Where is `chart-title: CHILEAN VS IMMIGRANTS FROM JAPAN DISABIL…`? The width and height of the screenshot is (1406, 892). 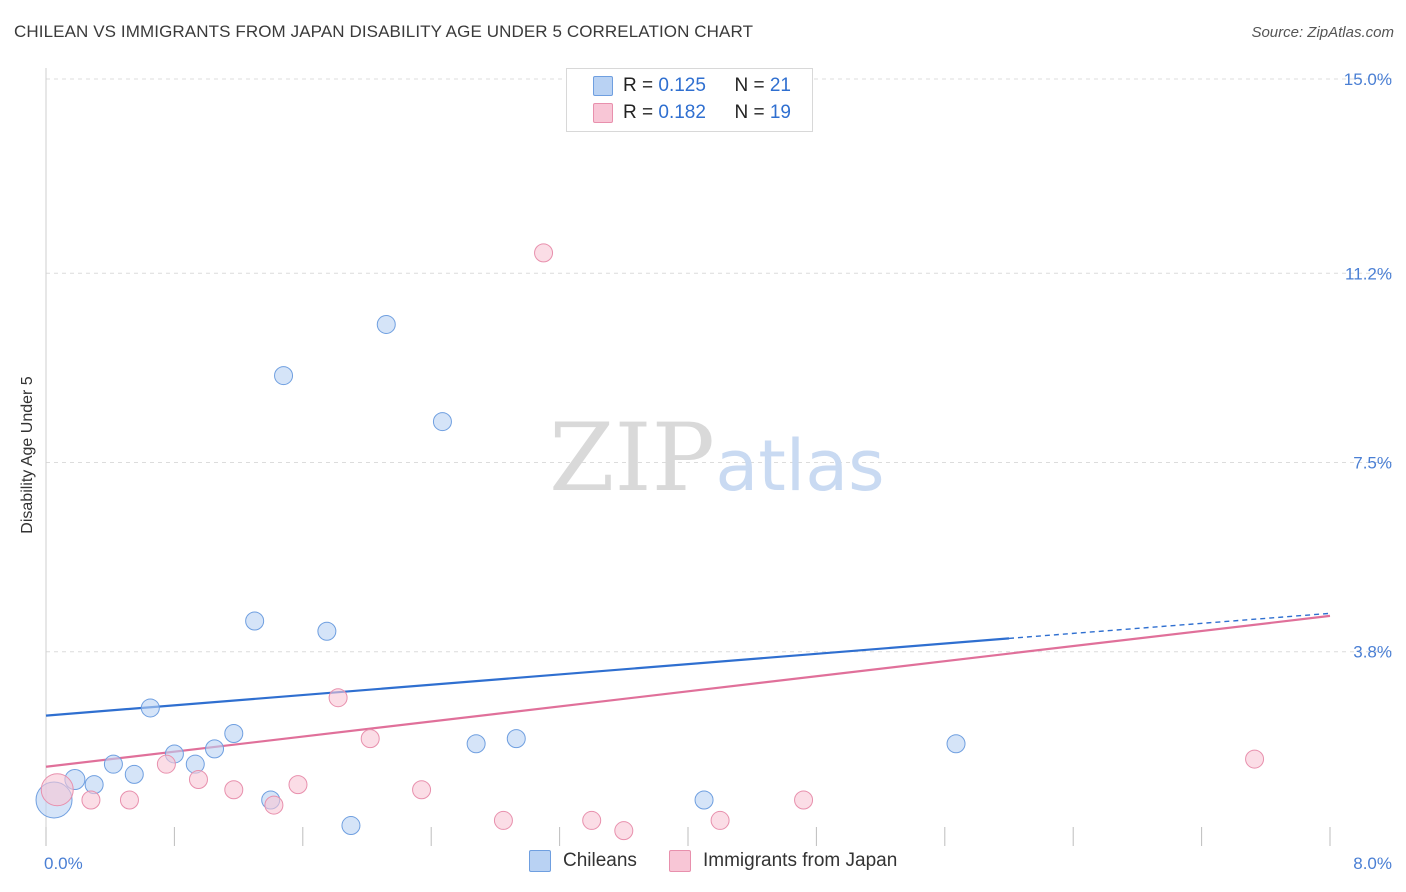 chart-title: CHILEAN VS IMMIGRANTS FROM JAPAN DISABIL… is located at coordinates (384, 31).